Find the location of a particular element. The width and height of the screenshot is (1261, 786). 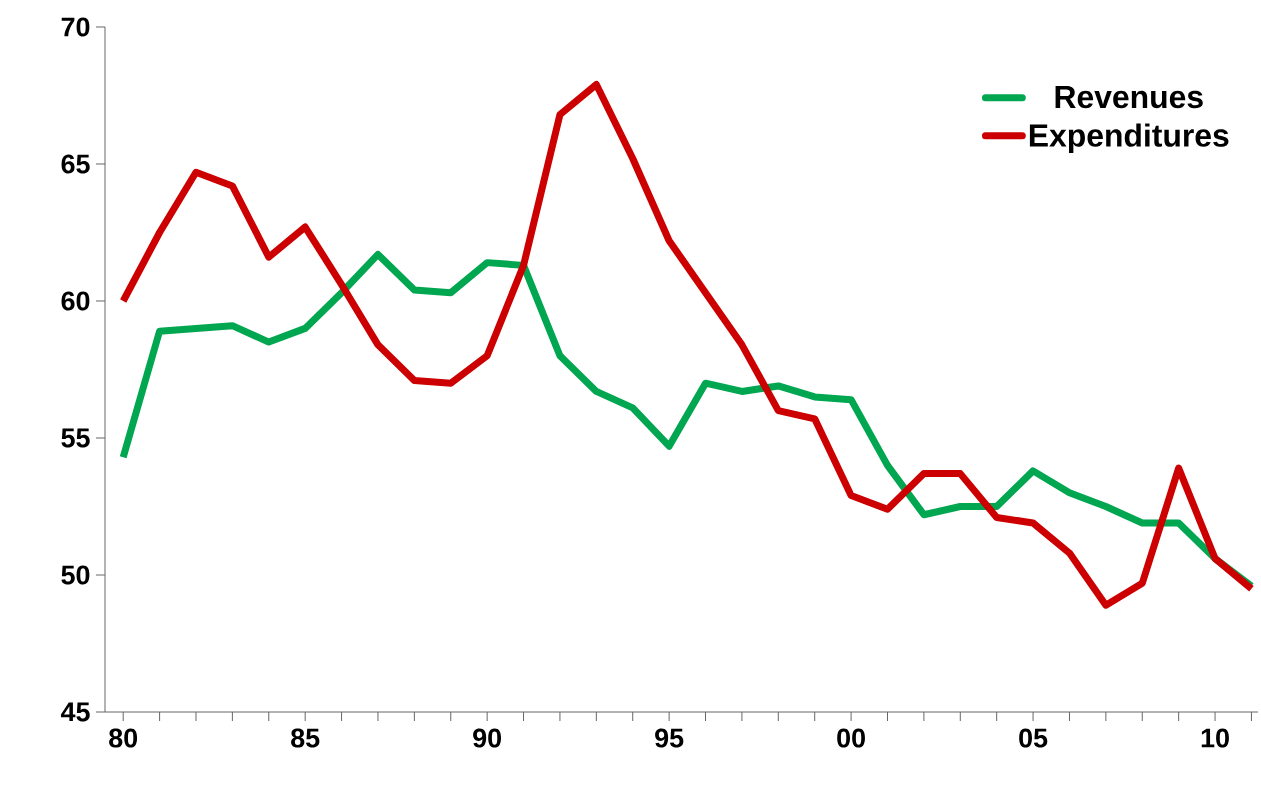

y-tick-label: 45 is located at coordinates (75, 712).